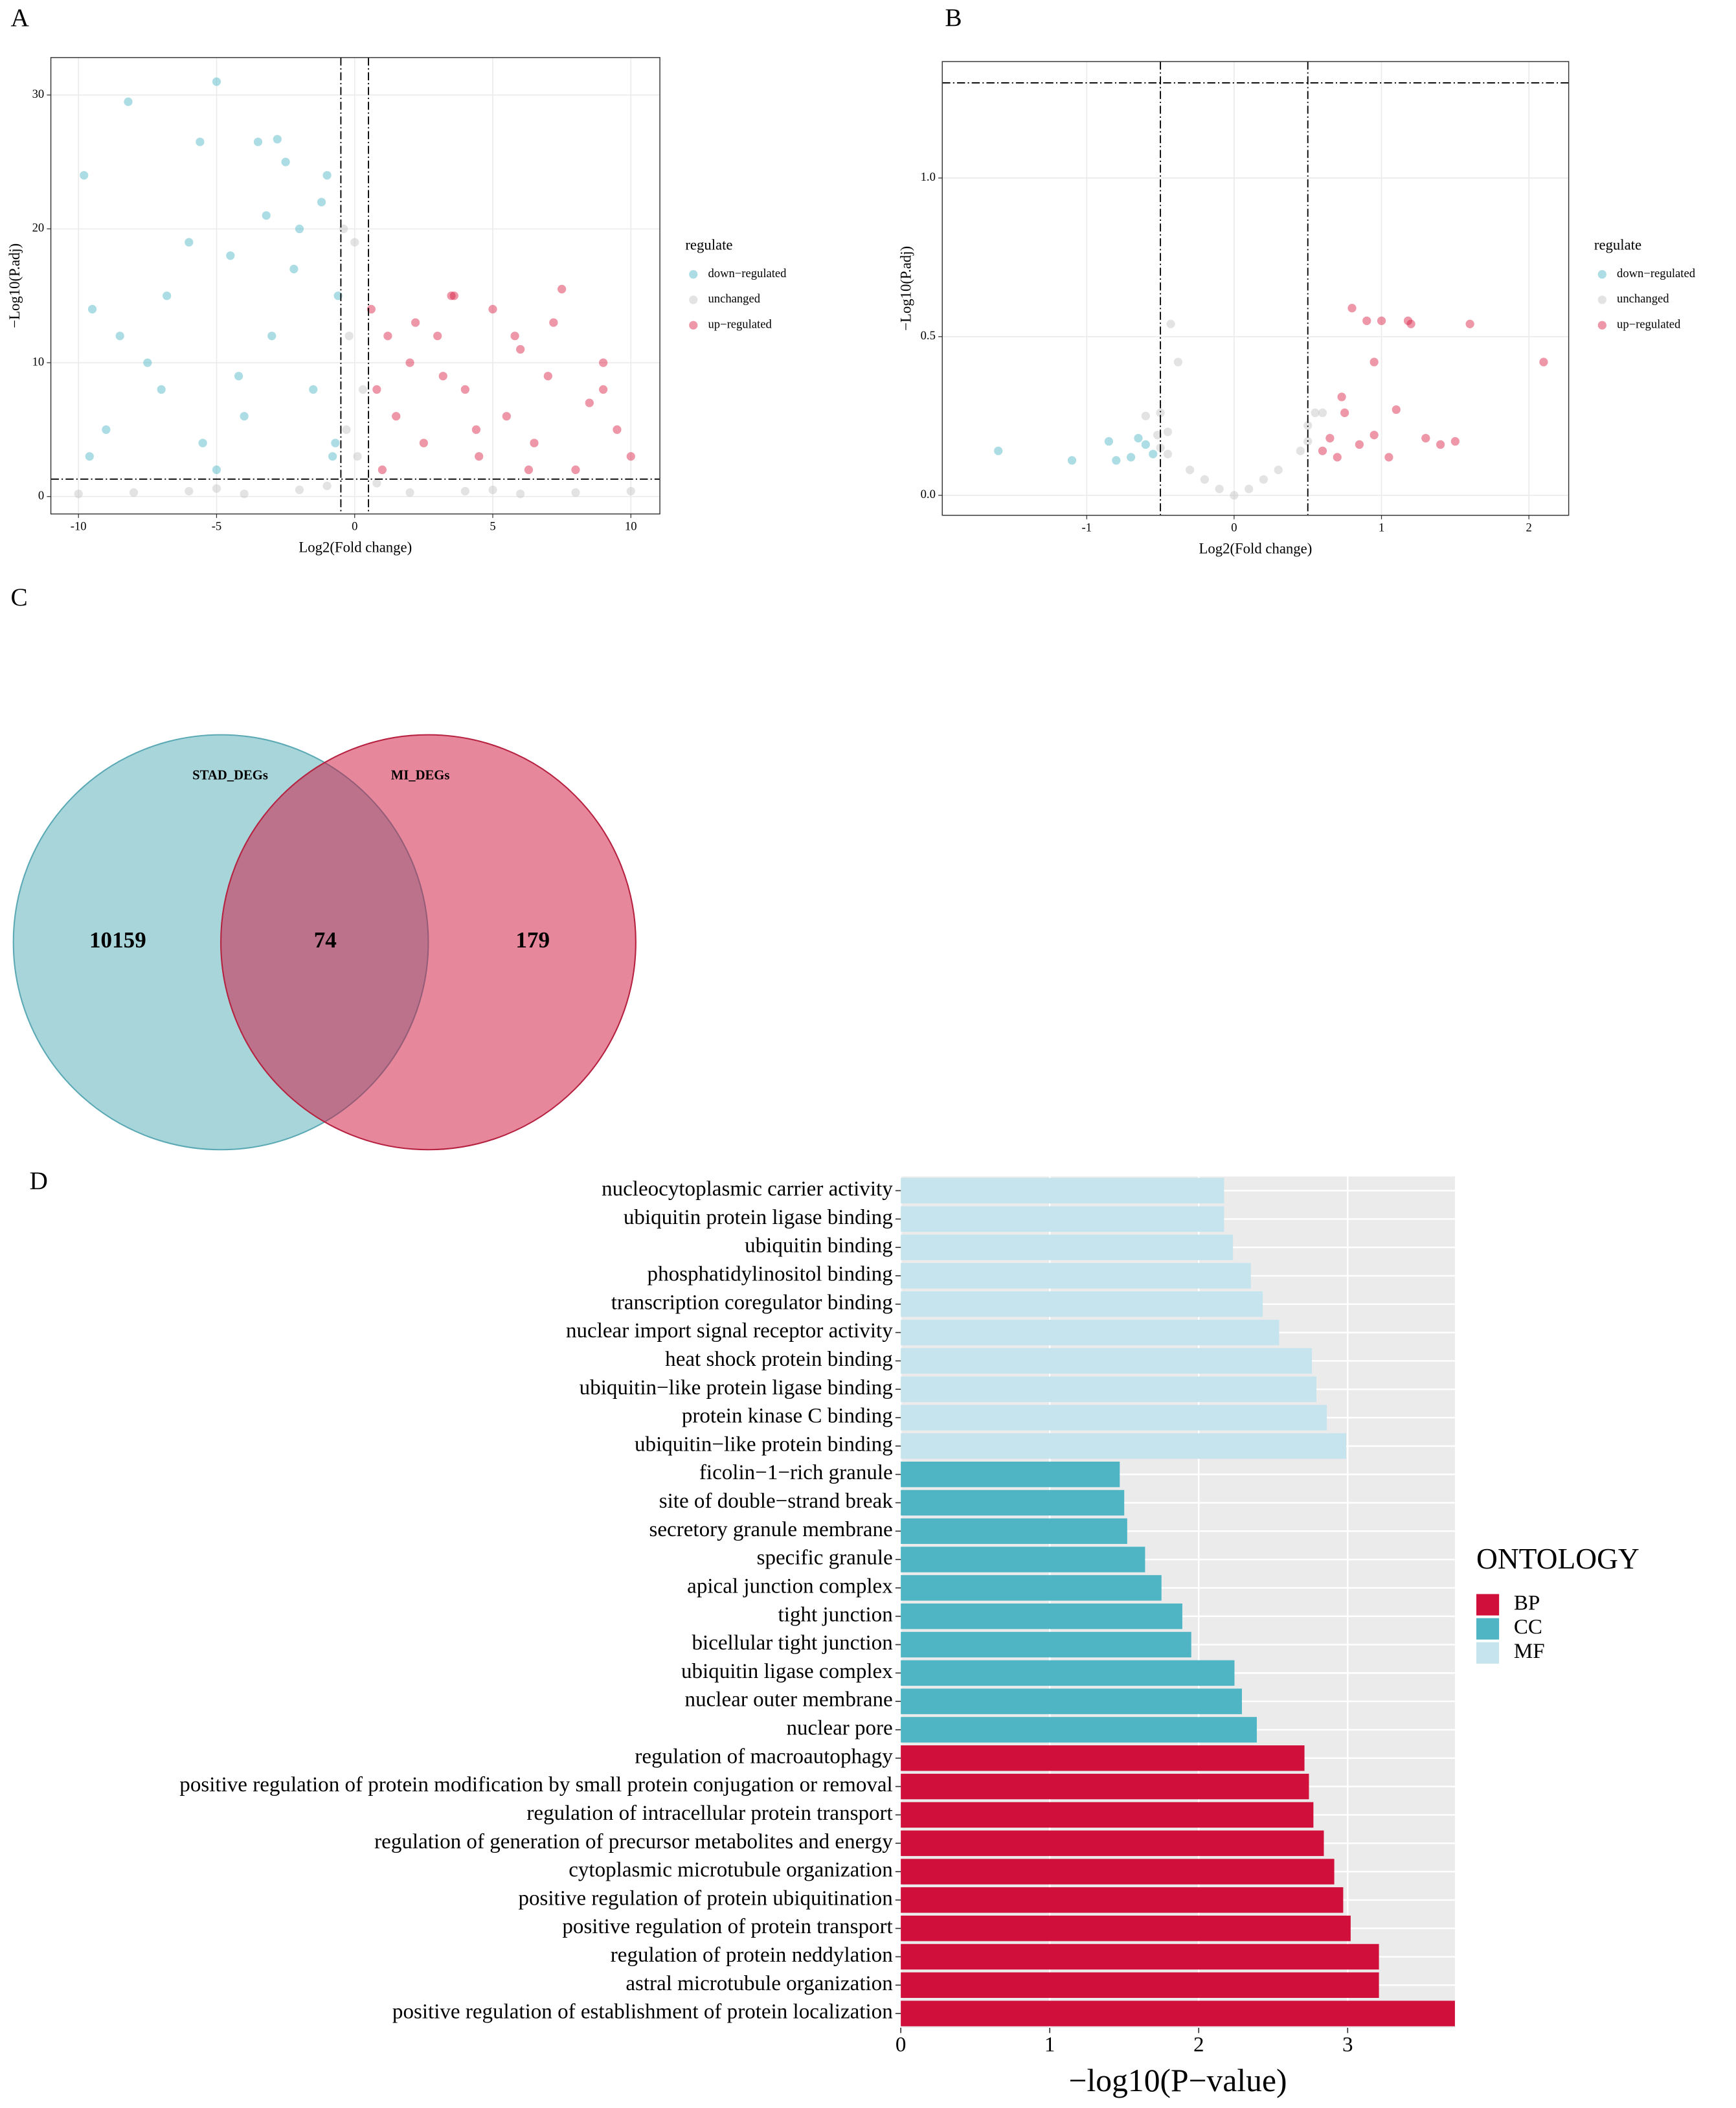 This screenshot has height=2108, width=1736. I want to click on x-tick-label: 0, so click(901, 2046).